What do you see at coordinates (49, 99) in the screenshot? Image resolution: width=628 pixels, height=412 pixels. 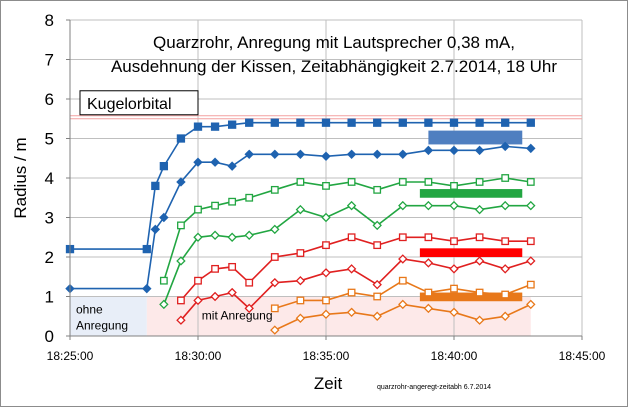 I see `y-tick-label: 6` at bounding box center [49, 99].